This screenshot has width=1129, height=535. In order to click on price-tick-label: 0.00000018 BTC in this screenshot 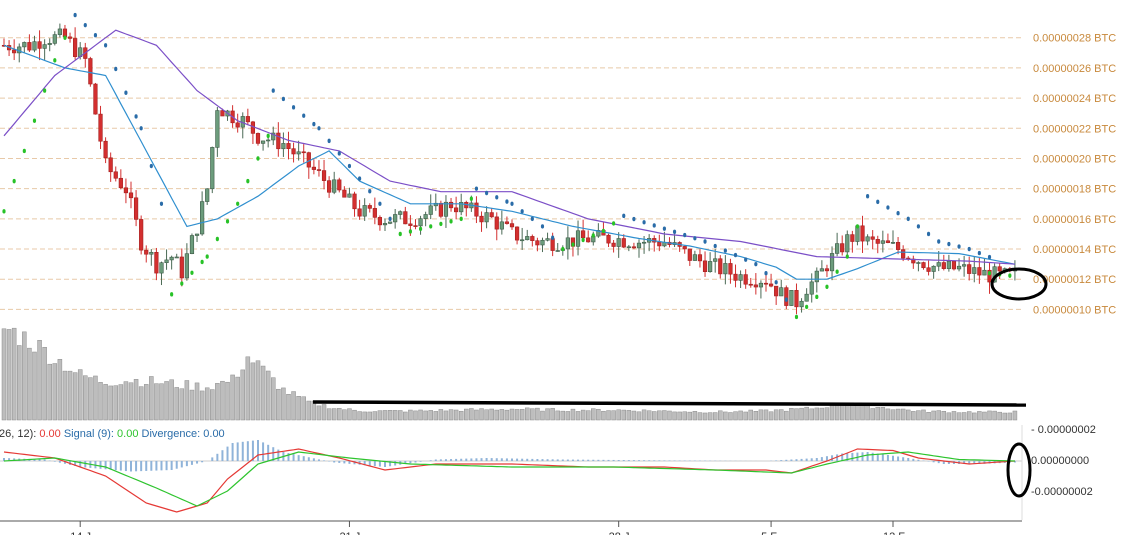, I will do `click(1074, 190)`.